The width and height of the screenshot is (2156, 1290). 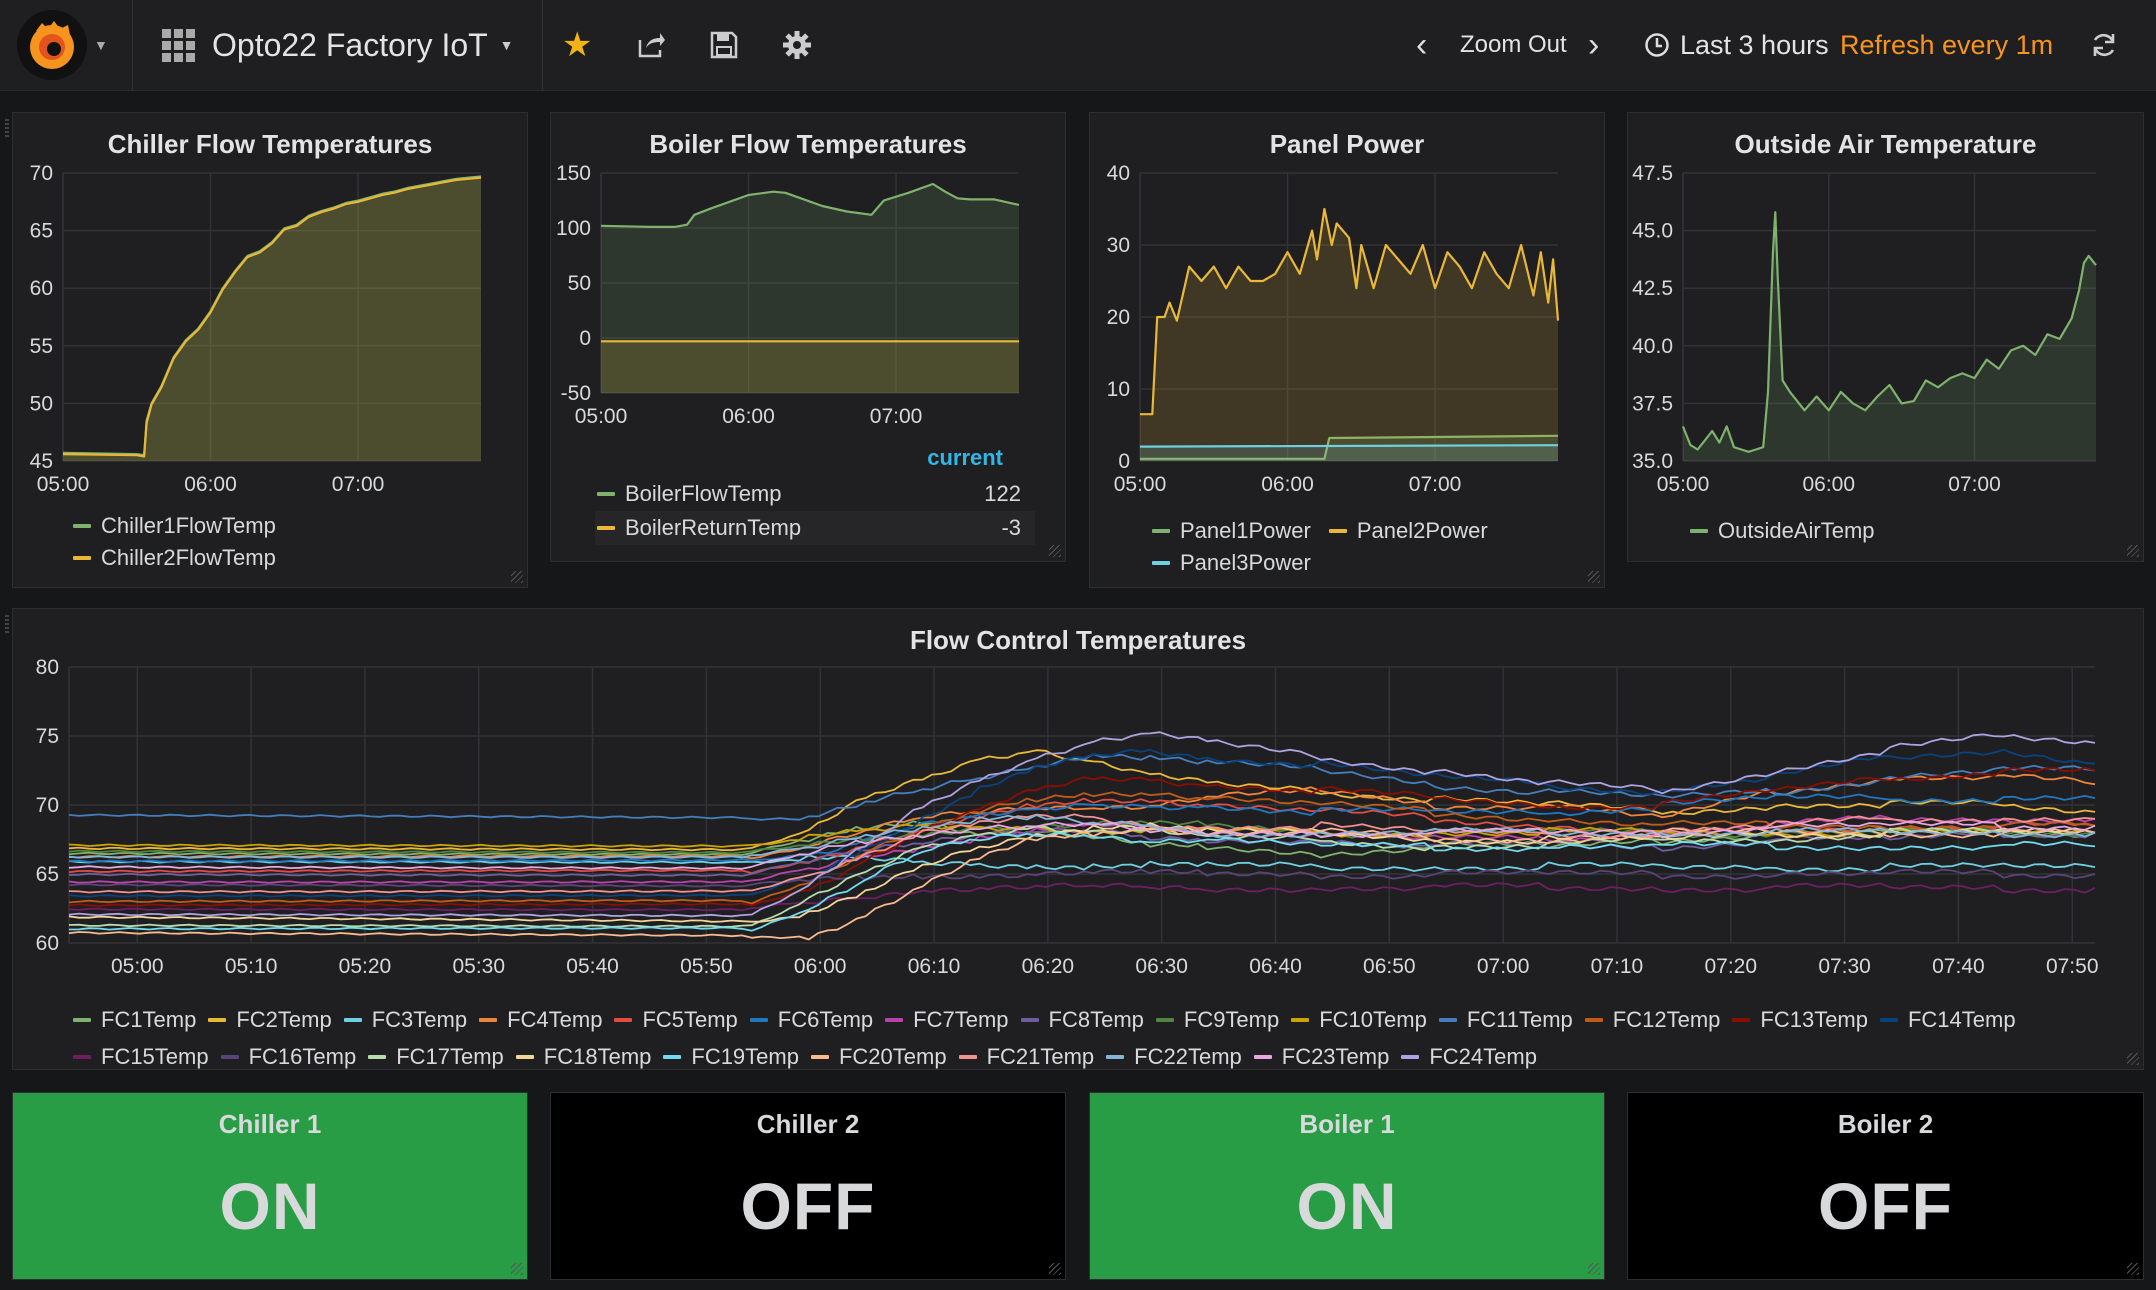 I want to click on share-button, so click(x=651, y=45).